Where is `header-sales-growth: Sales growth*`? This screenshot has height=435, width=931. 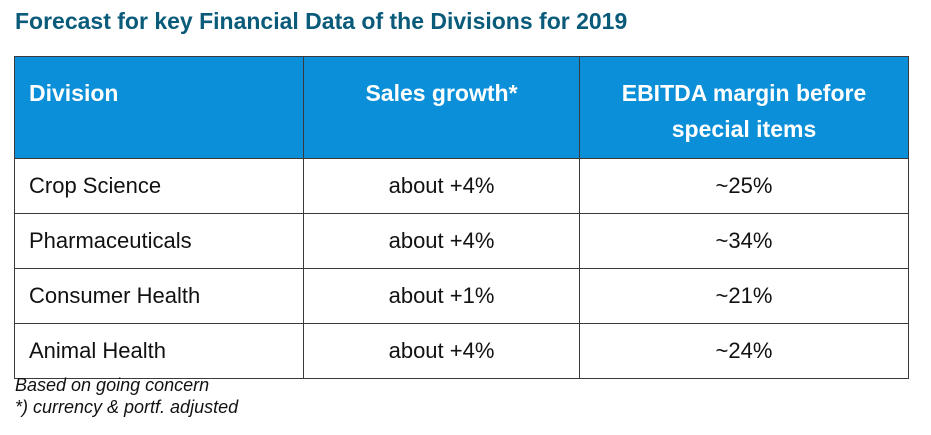
header-sales-growth: Sales growth* is located at coordinates (441, 107).